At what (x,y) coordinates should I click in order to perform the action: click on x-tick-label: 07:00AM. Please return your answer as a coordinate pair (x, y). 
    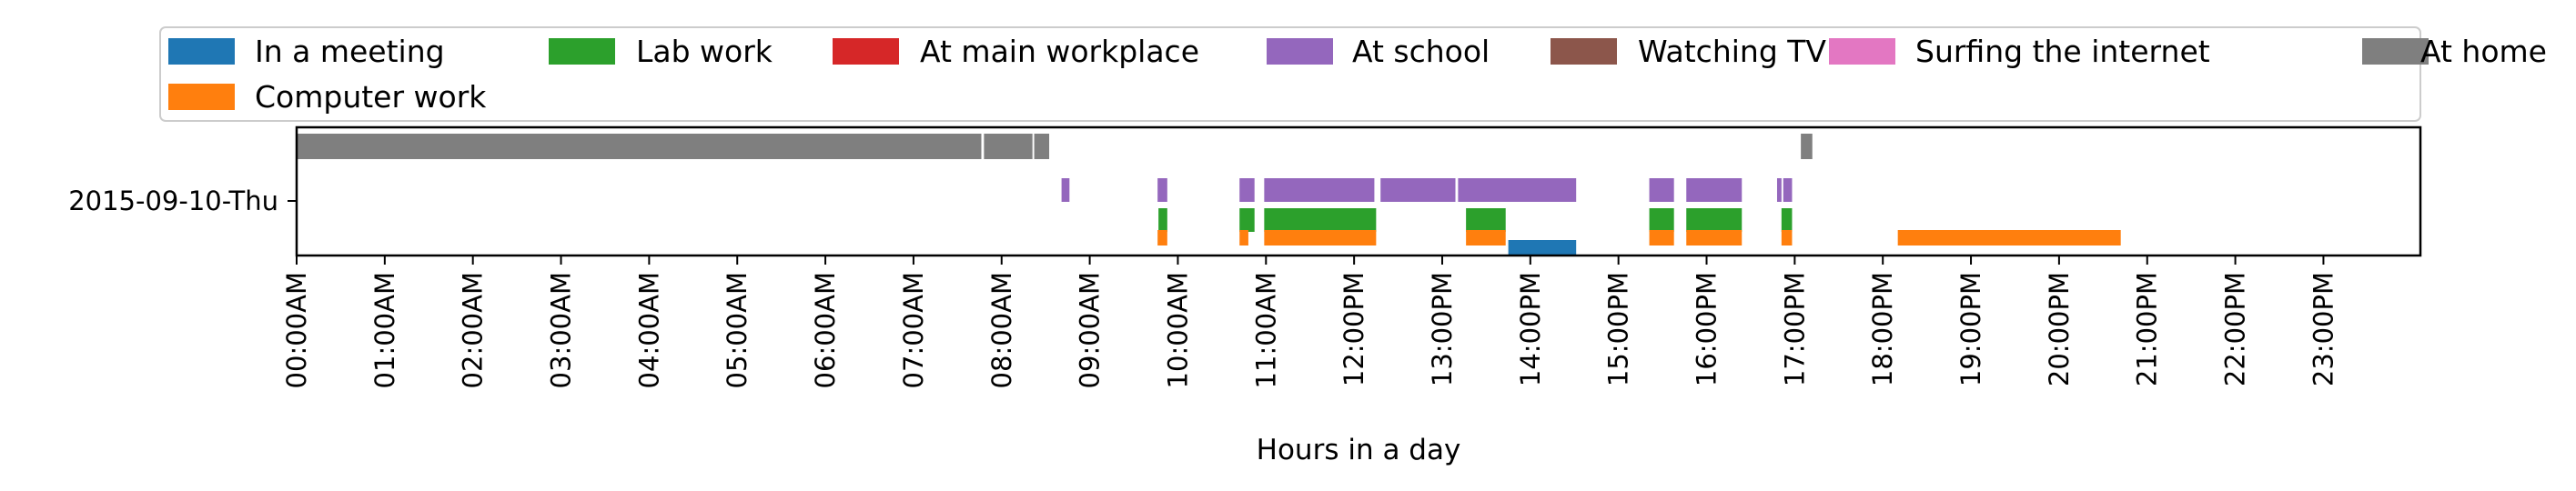
    Looking at the image, I should click on (913, 330).